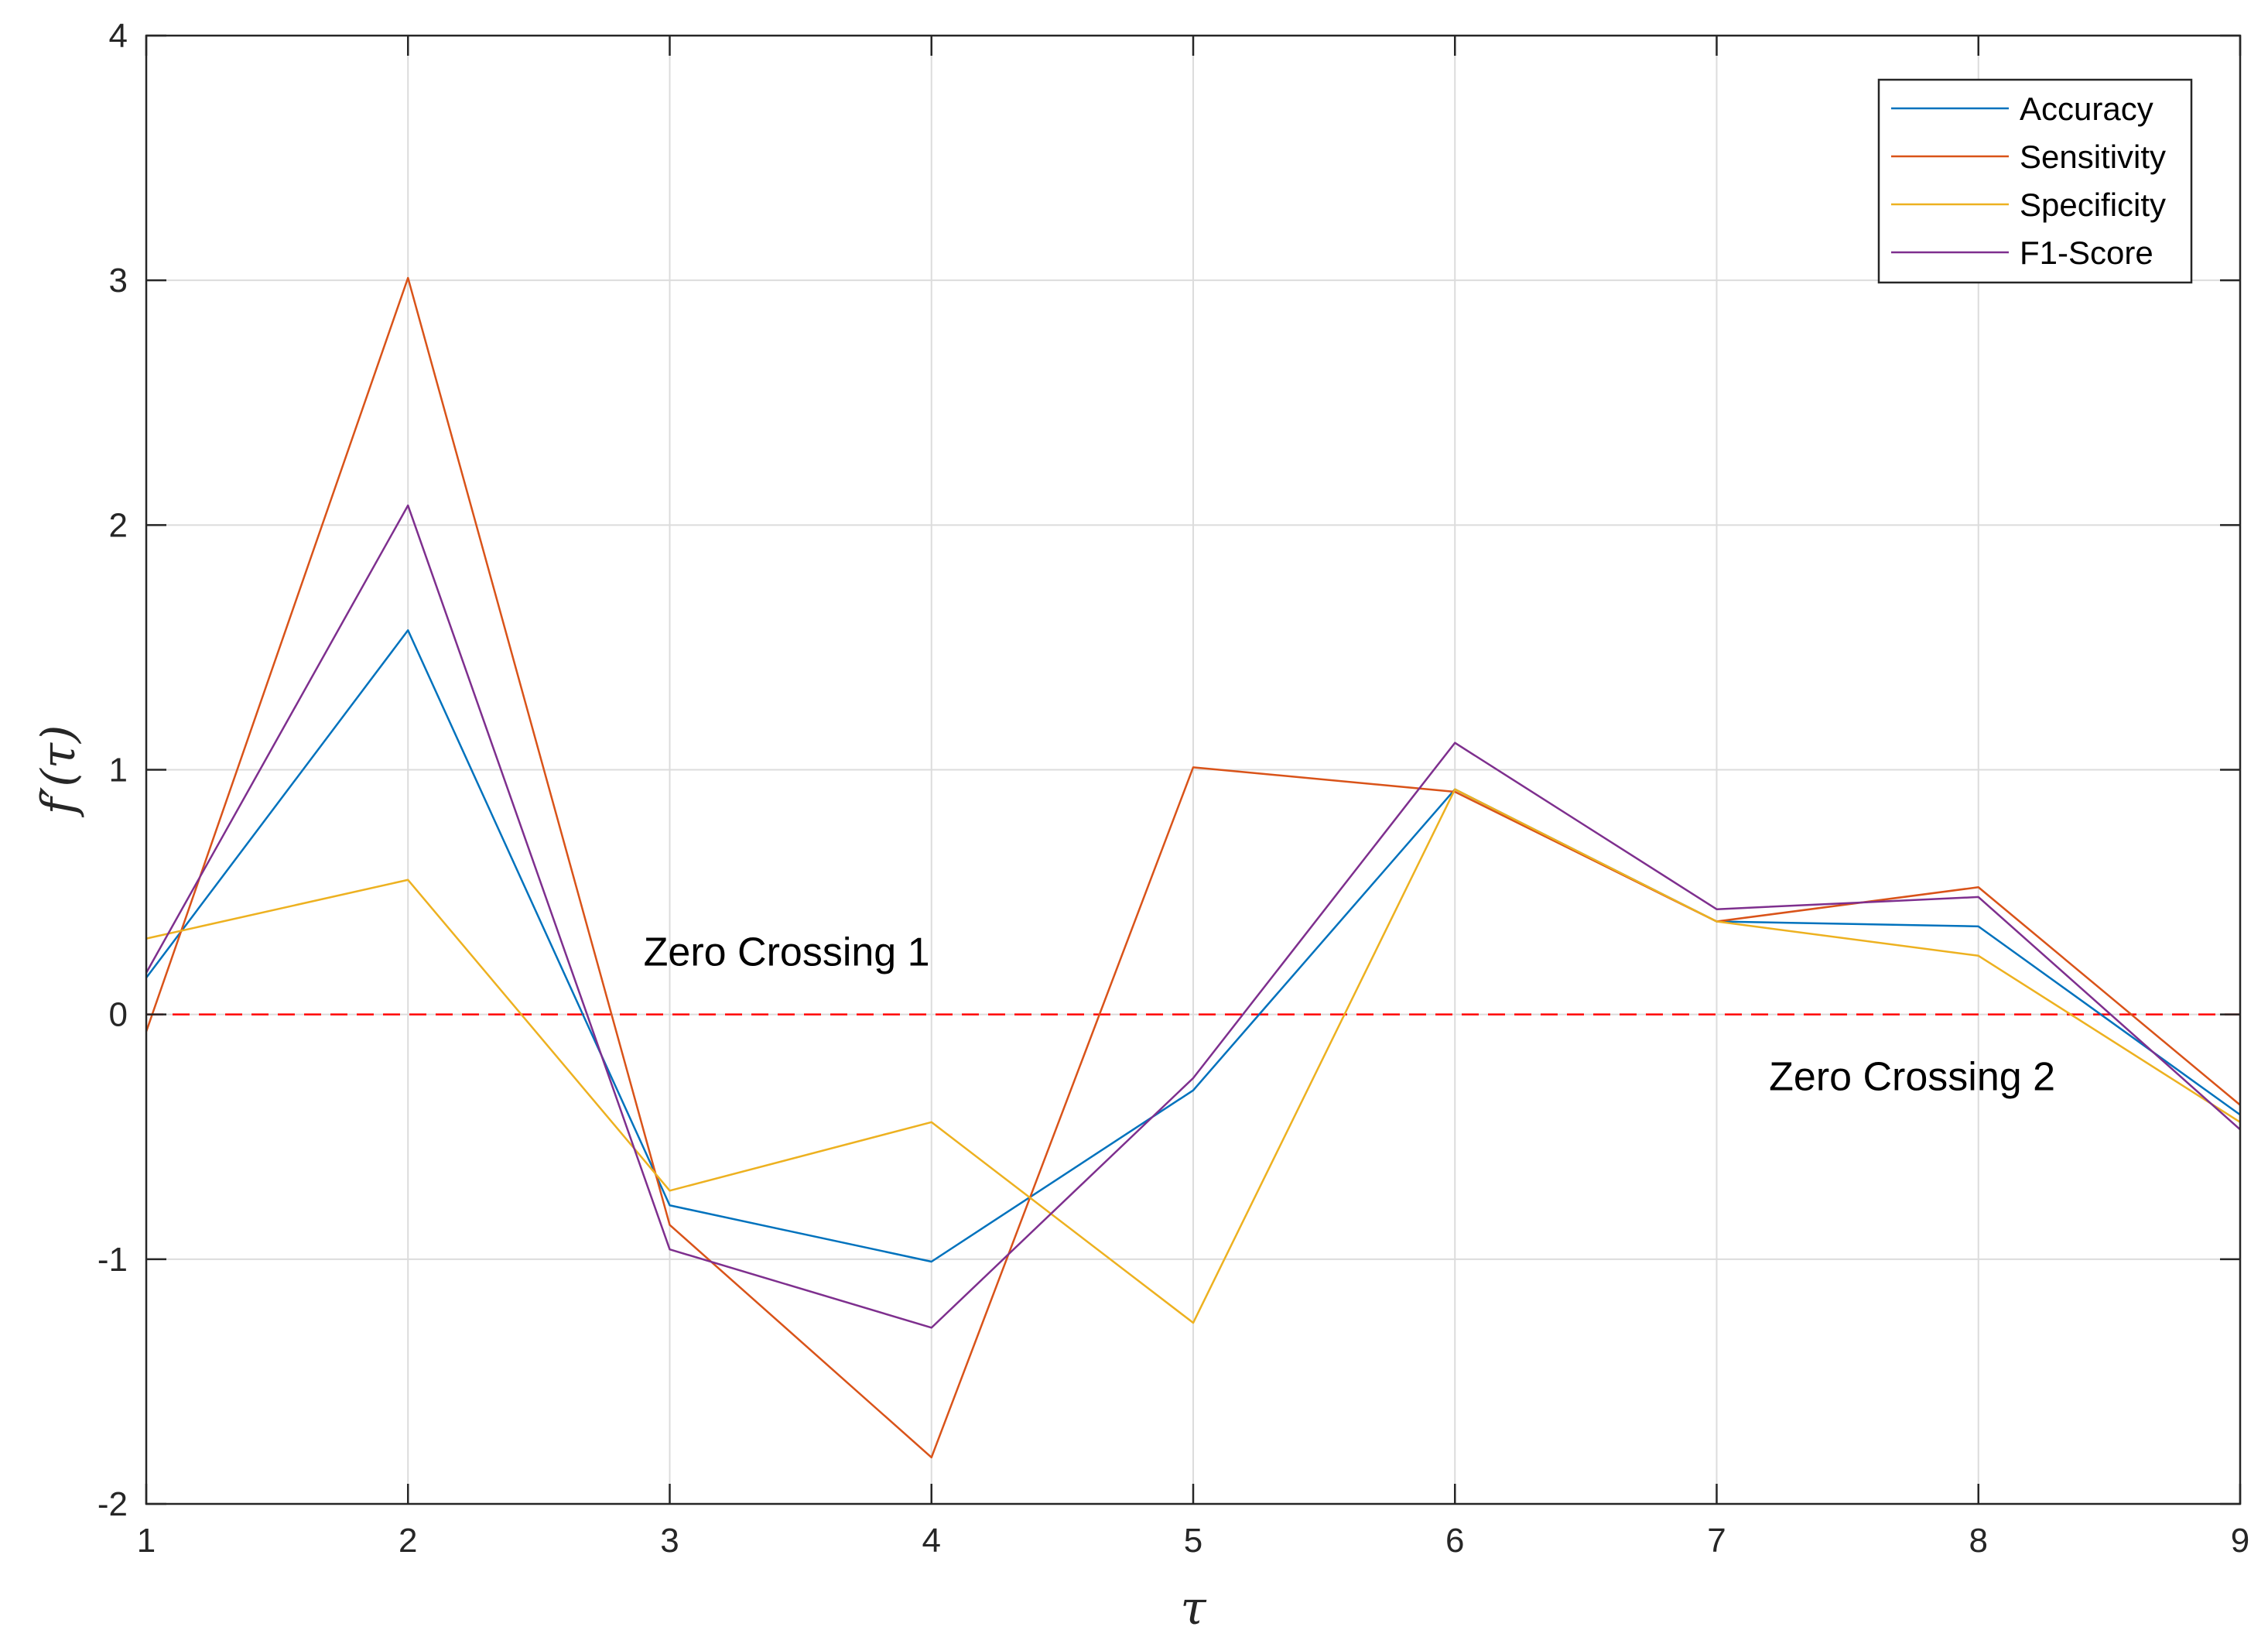  What do you see at coordinates (2093, 157) in the screenshot?
I see `legend-label-sensitivity: Sensitivity` at bounding box center [2093, 157].